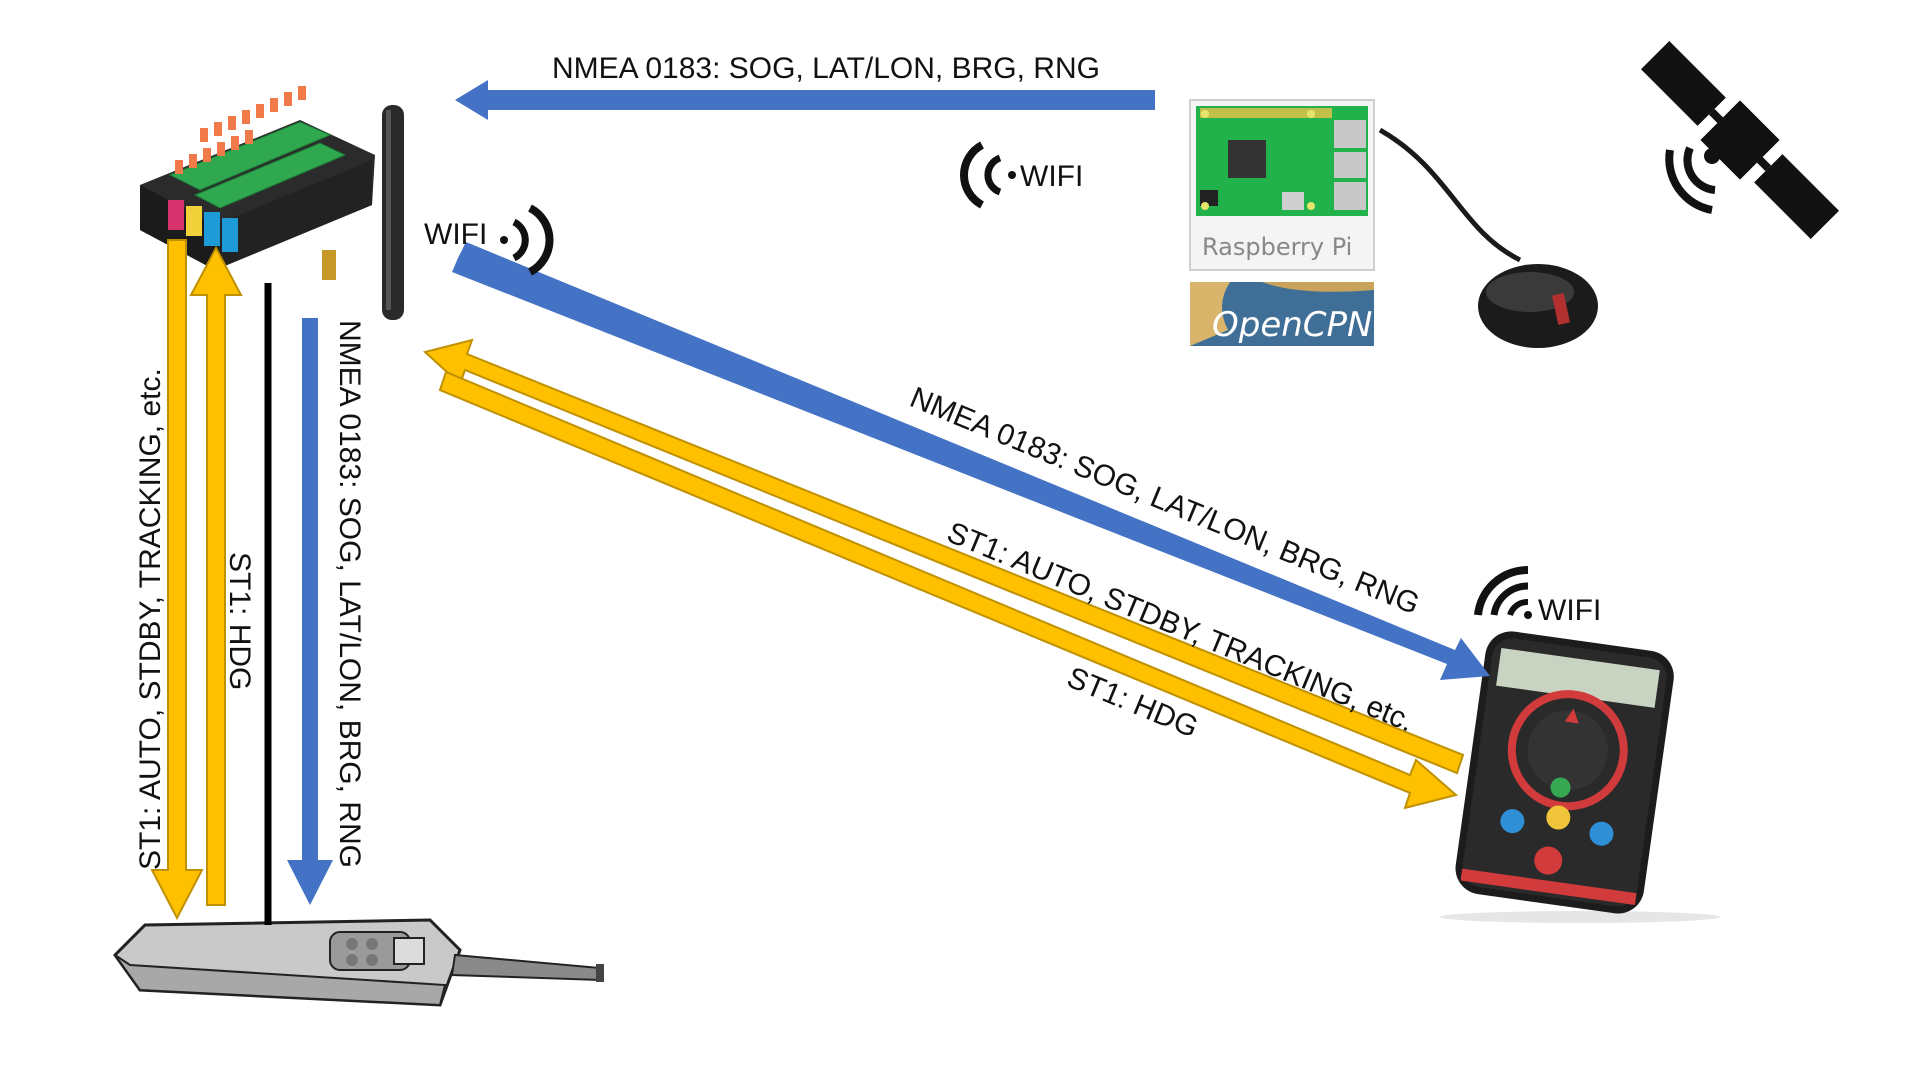  I want to click on satellite-icon, so click(1740, 140).